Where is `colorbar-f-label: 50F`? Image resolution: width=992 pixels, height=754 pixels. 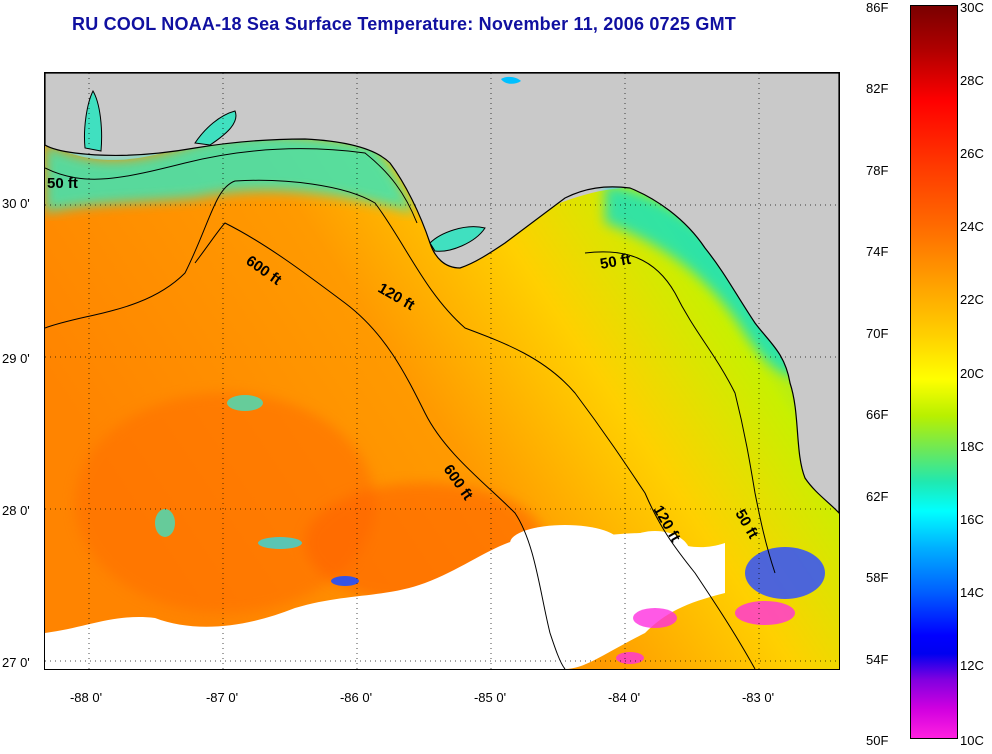 colorbar-f-label: 50F is located at coordinates (877, 740).